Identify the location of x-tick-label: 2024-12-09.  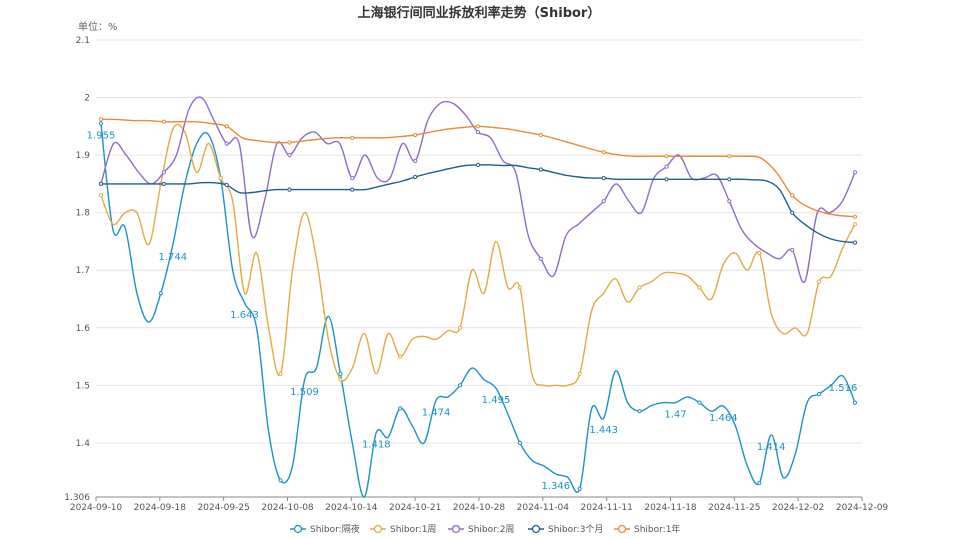
(862, 508).